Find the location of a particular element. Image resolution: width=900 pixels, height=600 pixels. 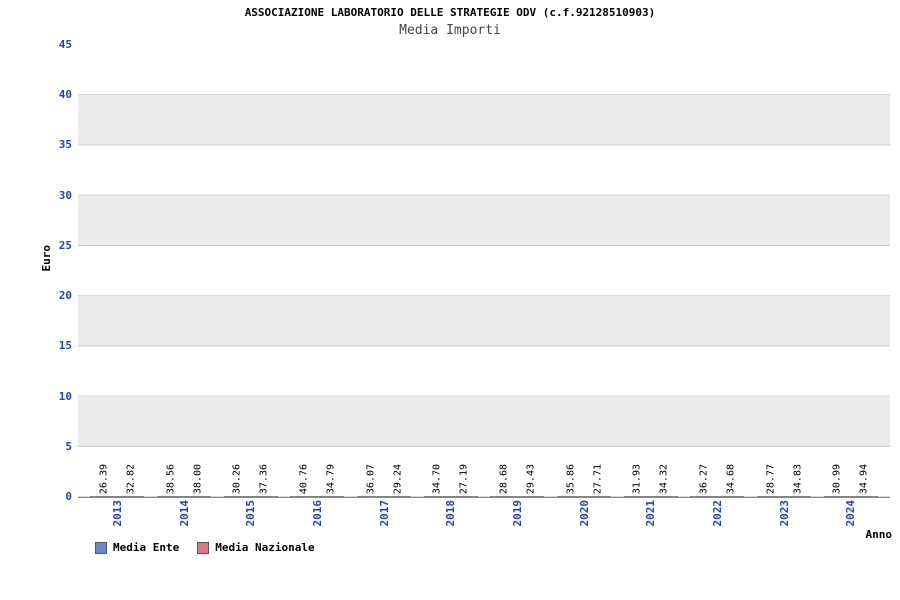

bar-value-label: 35.86 is located at coordinates (571, 478).